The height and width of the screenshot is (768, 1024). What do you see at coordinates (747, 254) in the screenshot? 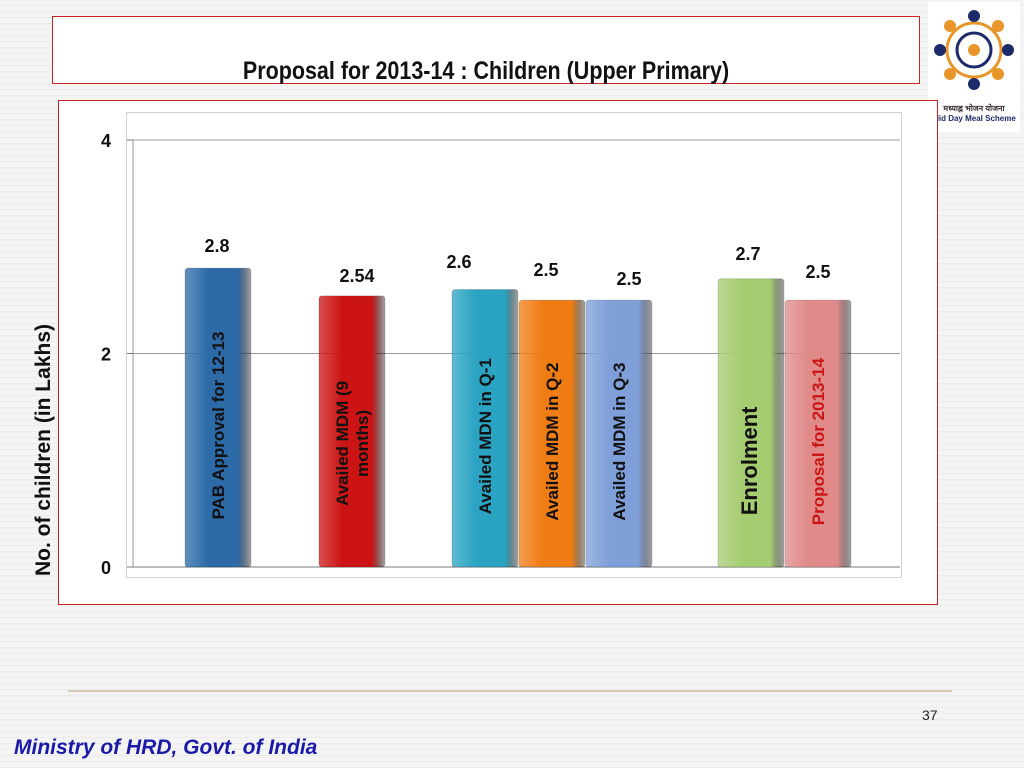
I see `data-label-5: 2.7` at bounding box center [747, 254].